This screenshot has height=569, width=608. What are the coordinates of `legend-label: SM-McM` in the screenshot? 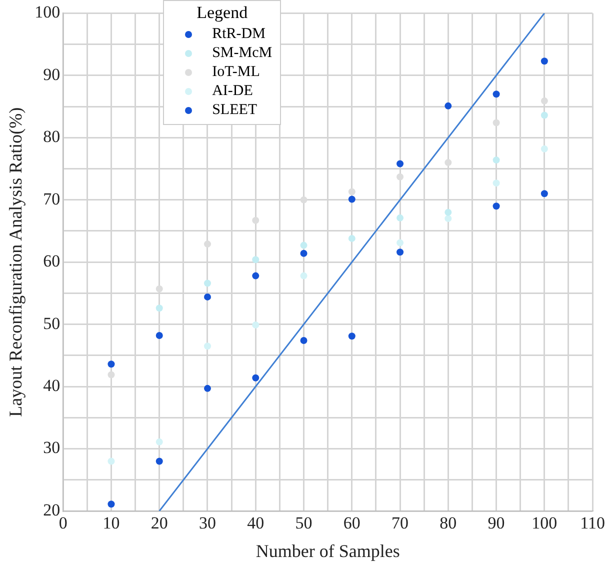 It's located at (242, 53).